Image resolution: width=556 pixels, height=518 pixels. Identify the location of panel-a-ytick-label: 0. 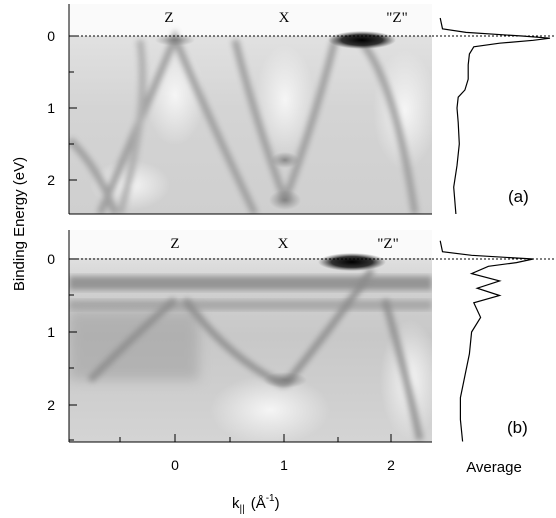
(51, 36).